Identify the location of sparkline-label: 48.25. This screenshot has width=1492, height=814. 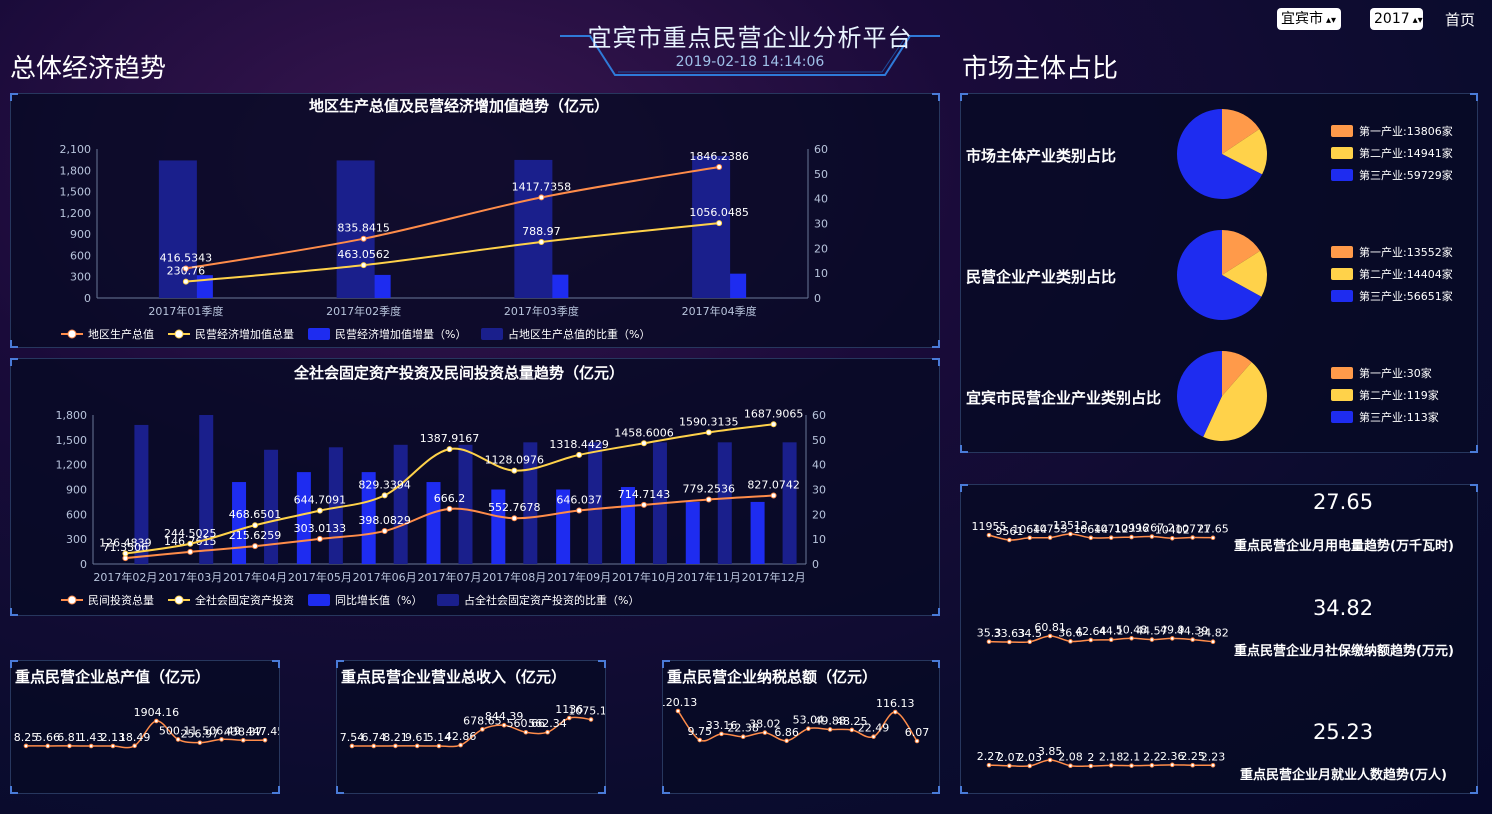
(852, 721).